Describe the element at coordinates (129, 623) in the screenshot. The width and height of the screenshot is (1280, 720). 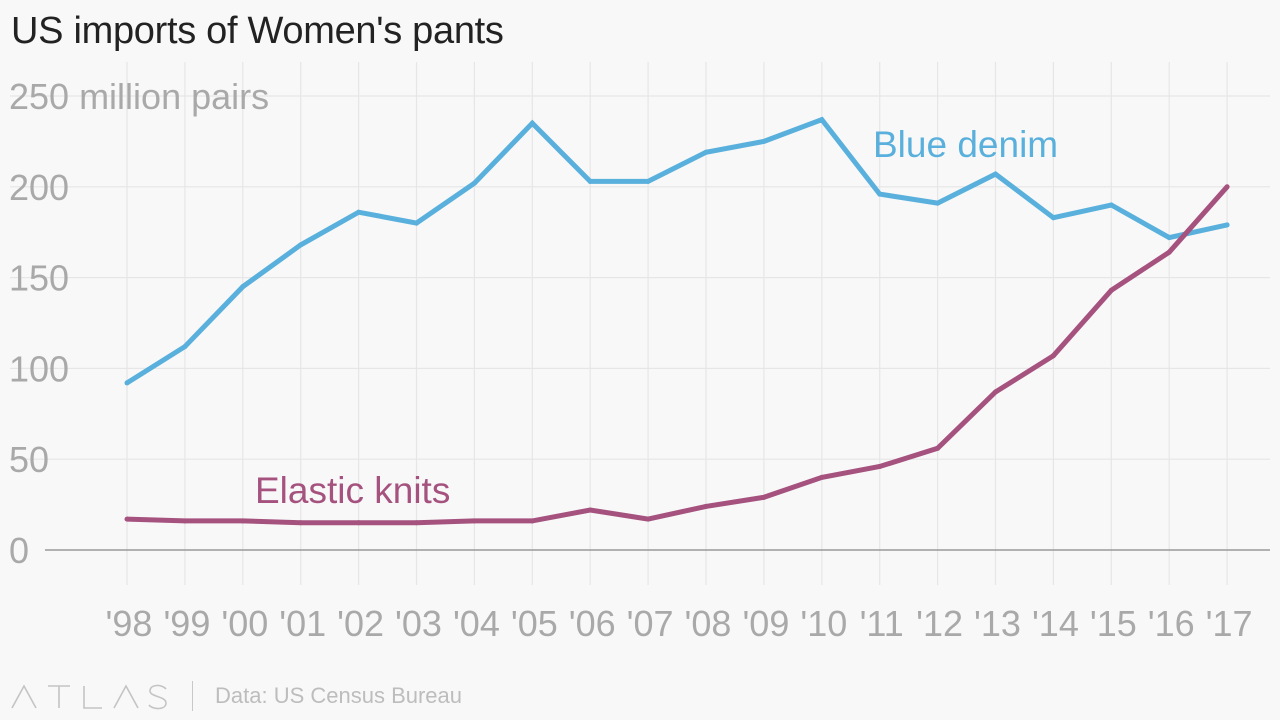
I see `x-tick-label: '98` at that location.